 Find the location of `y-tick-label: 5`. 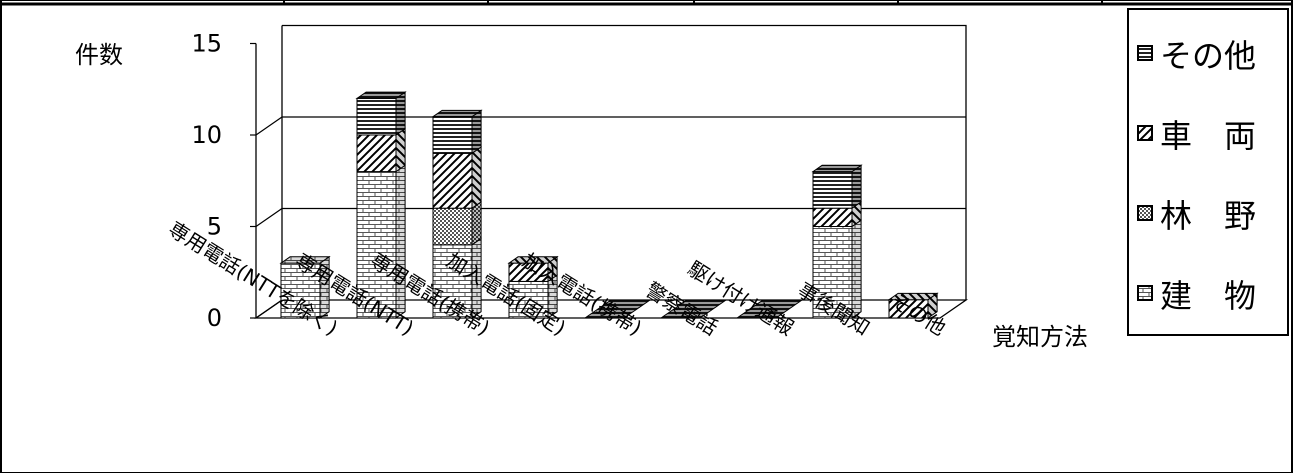

y-tick-label: 5 is located at coordinates (214, 227).